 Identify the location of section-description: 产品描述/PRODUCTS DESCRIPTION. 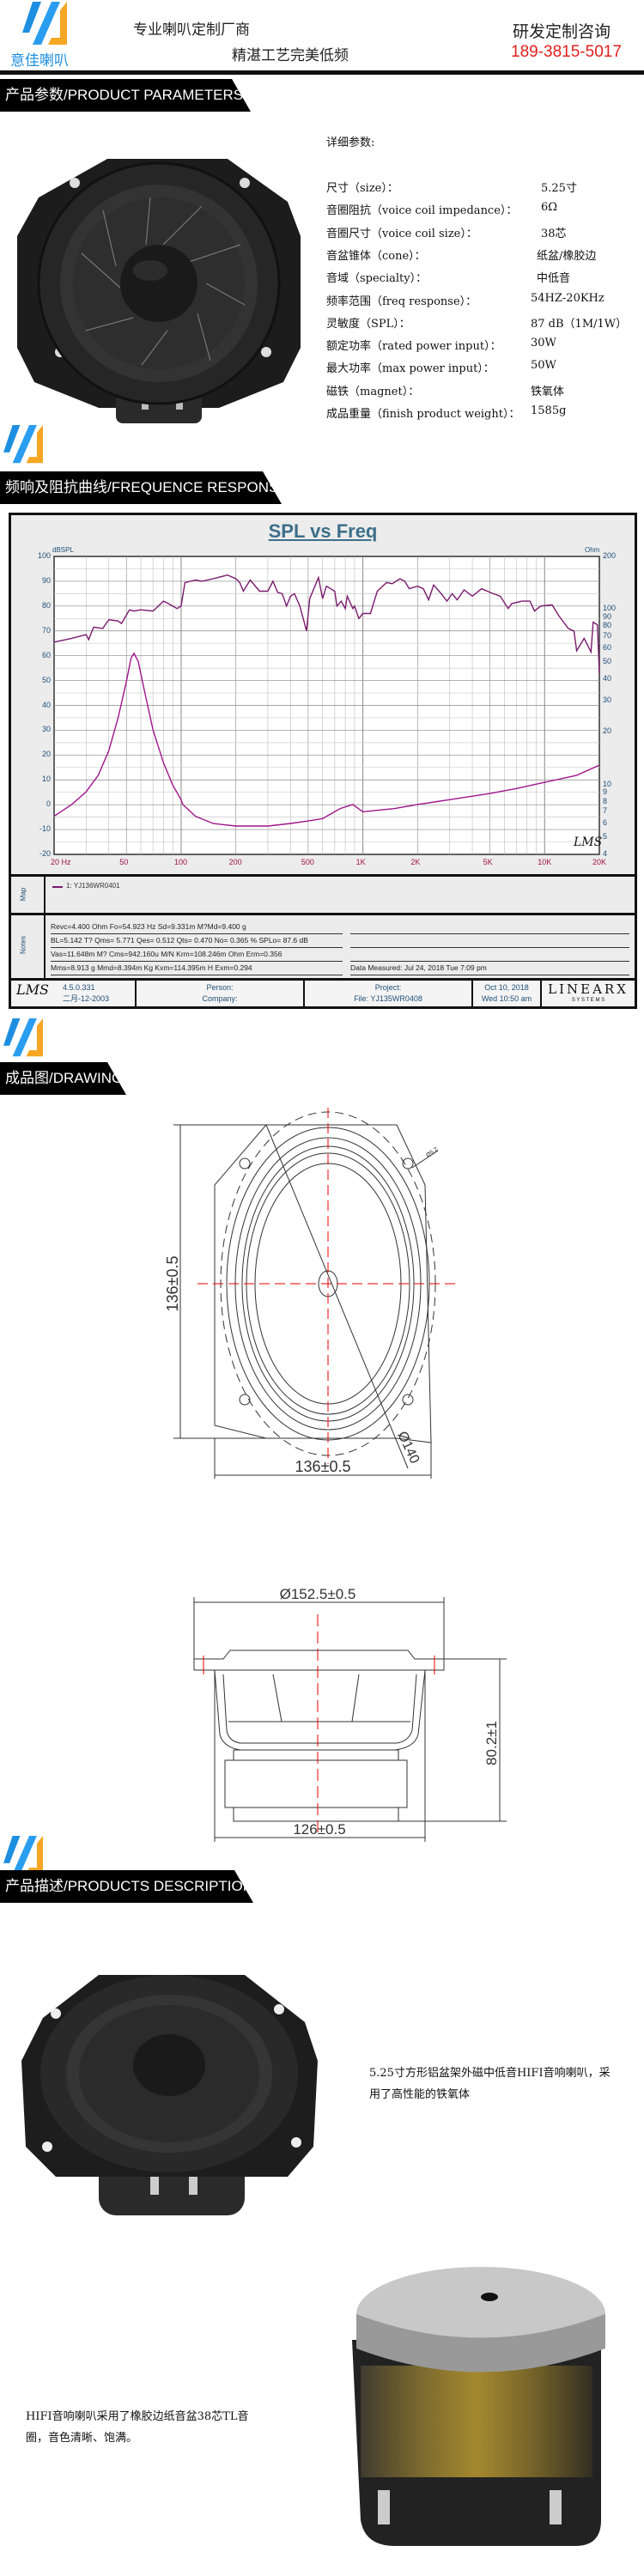
(127, 1887).